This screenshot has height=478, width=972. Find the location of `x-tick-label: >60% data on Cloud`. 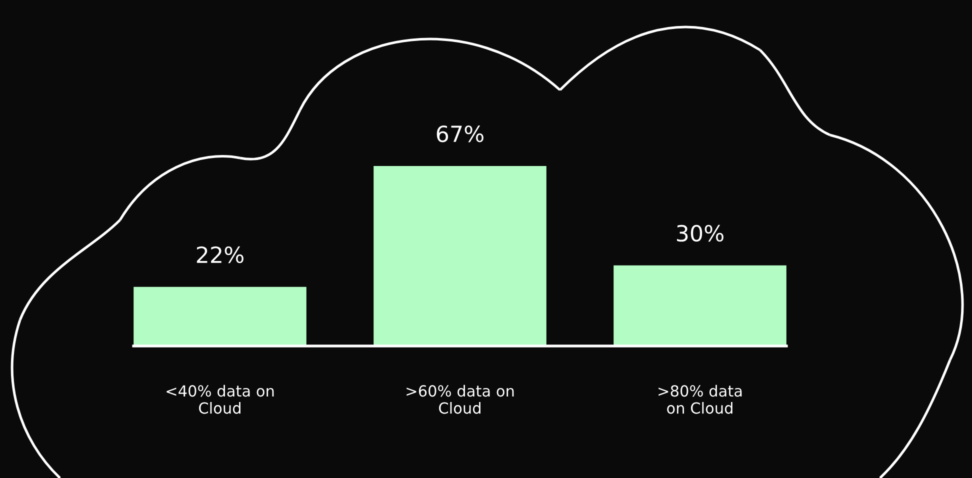

x-tick-label: >60% data on Cloud is located at coordinates (460, 399).